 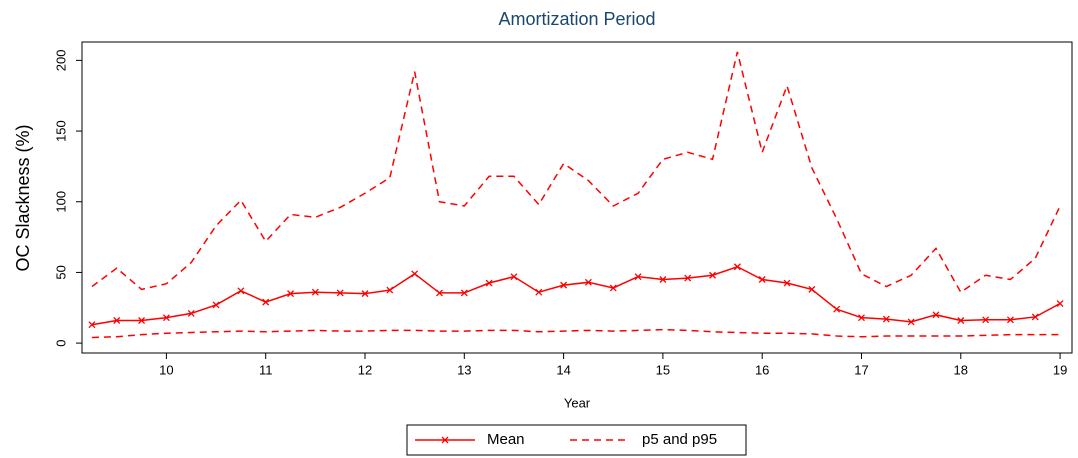 What do you see at coordinates (577, 402) in the screenshot?
I see `x-axis-label: Year` at bounding box center [577, 402].